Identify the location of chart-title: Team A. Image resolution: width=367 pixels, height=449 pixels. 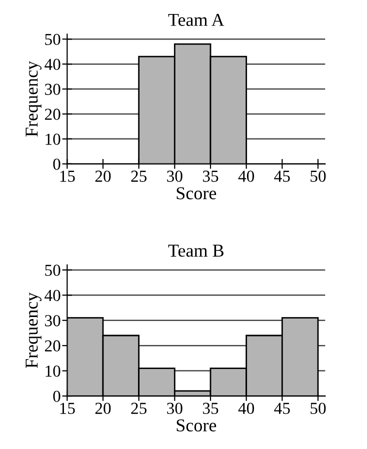
(196, 20).